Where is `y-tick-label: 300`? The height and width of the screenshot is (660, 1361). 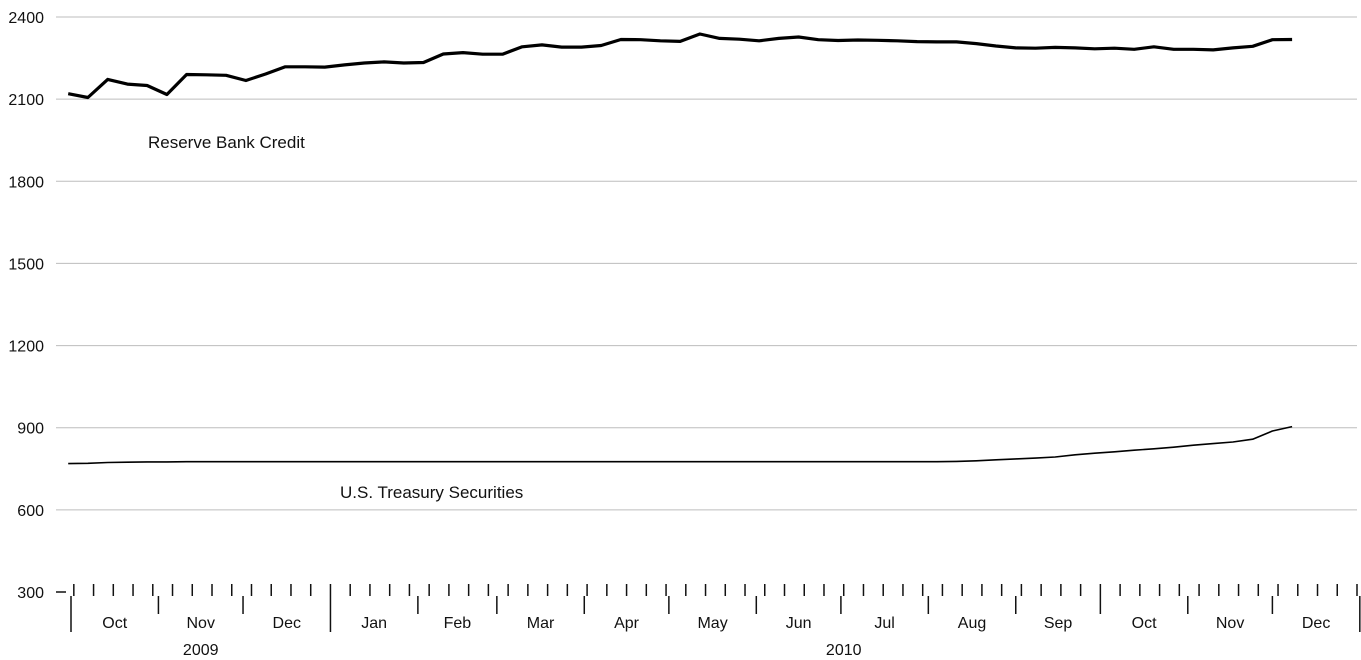 y-tick-label: 300 is located at coordinates (30, 593).